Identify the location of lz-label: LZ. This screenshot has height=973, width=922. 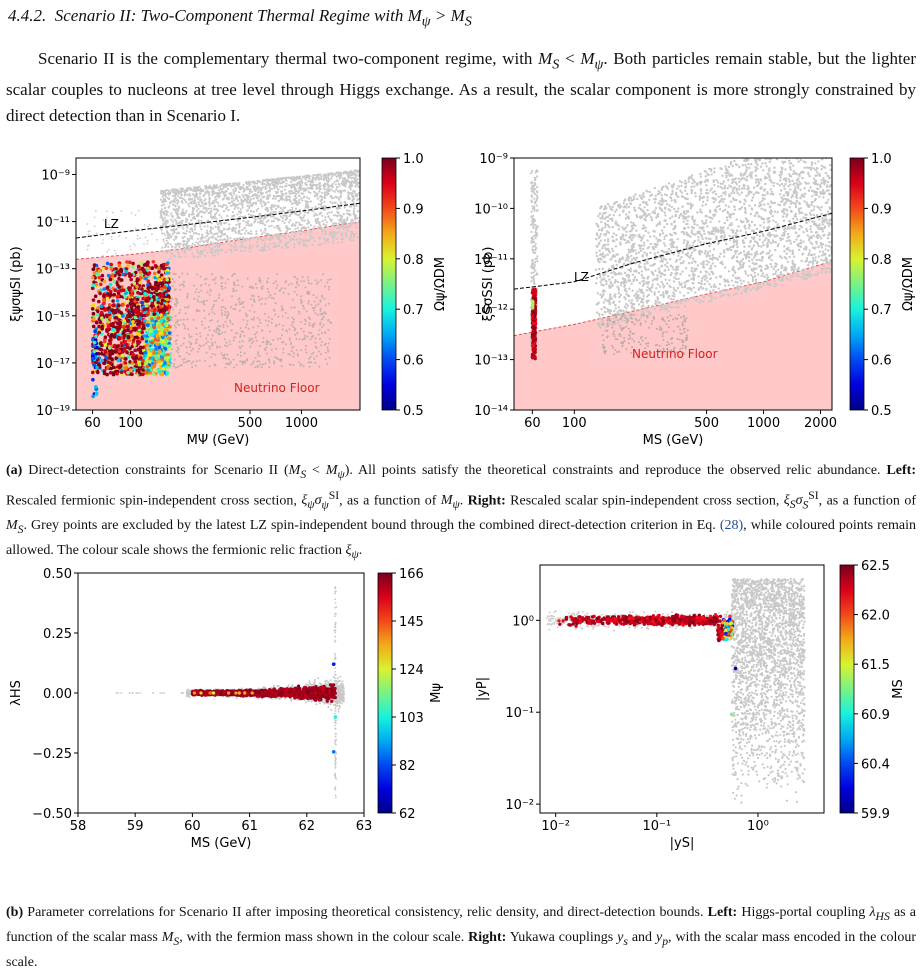
(111, 224).